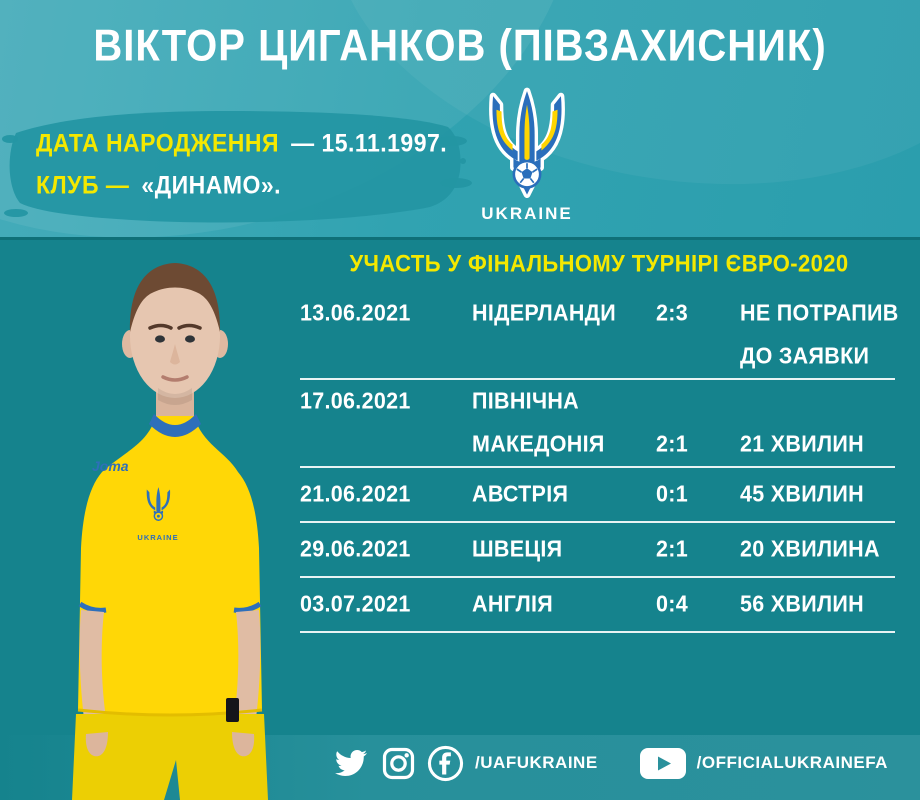 Image resolution: width=920 pixels, height=800 pixels. Describe the element at coordinates (610, 763) in the screenshot. I see `footer: /UAFUKRAINE /OFFICIALUKRAINEFA` at that location.